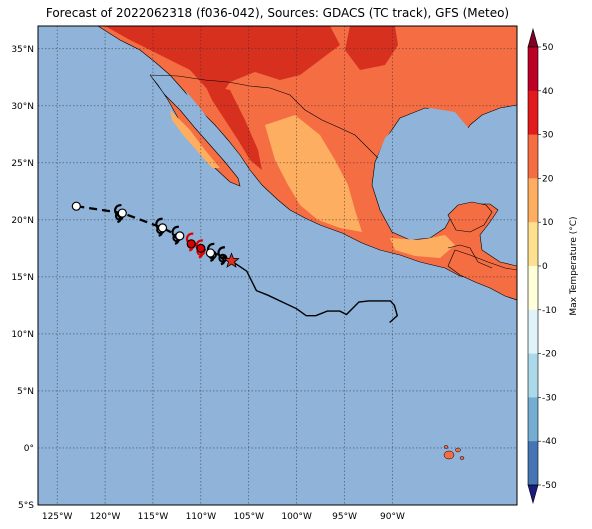  Describe the element at coordinates (22, 221) in the screenshot. I see `lat-tick-label: 20°N` at that location.